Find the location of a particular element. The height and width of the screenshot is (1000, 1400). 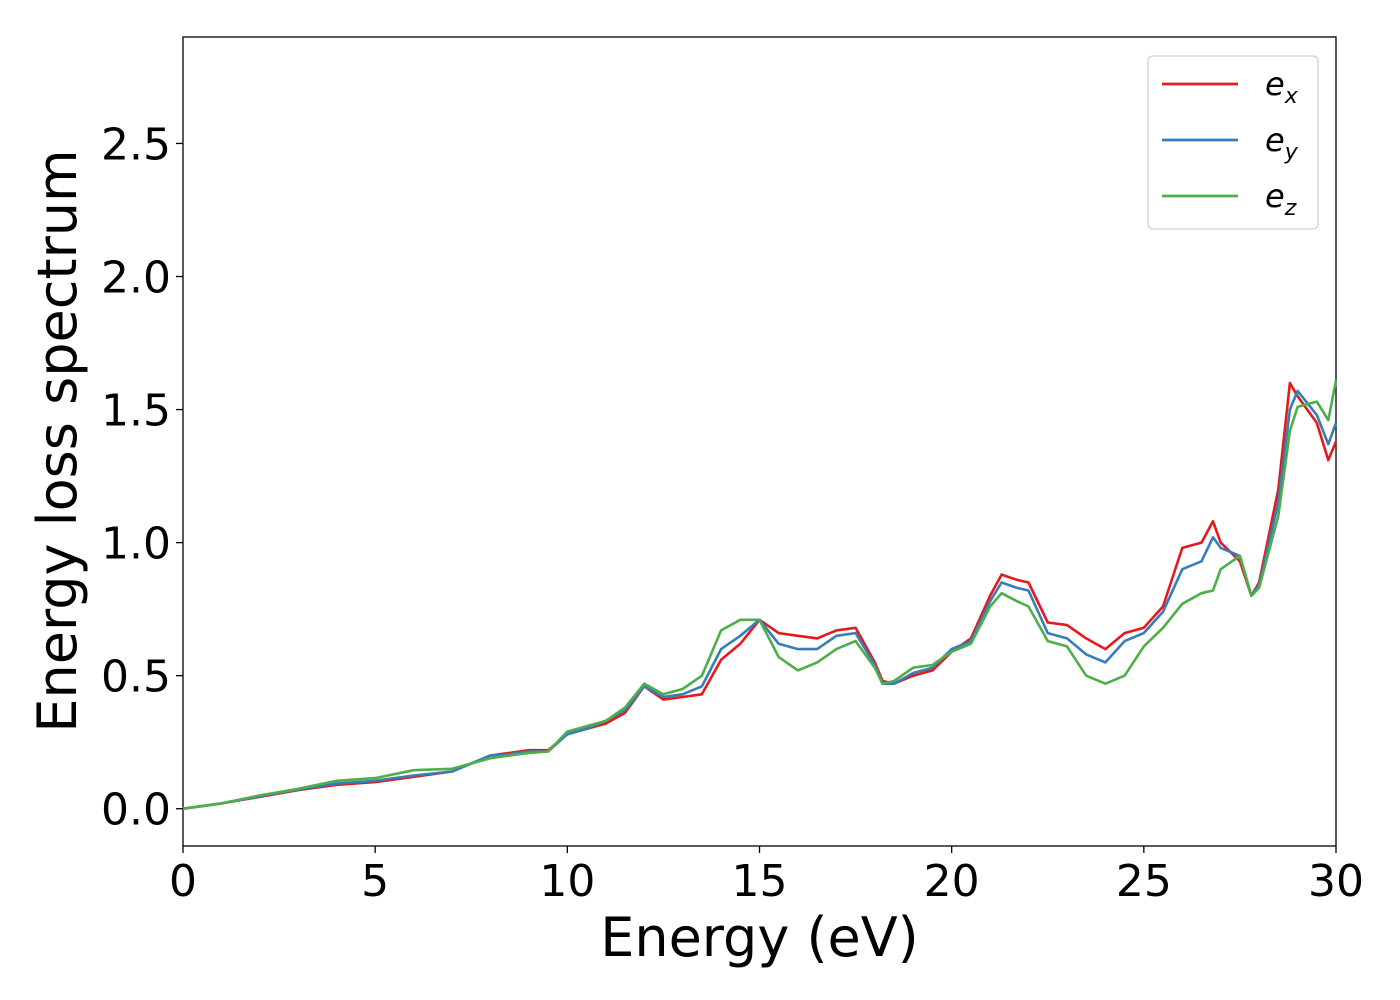

legend-label-ez: ez is located at coordinates (1281, 199).